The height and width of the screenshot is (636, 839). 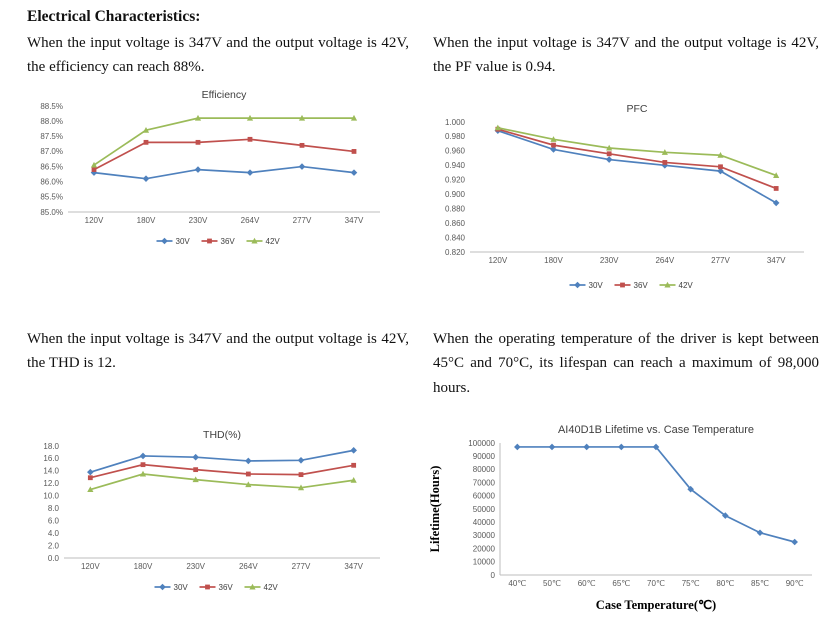 What do you see at coordinates (760, 583) in the screenshot?
I see `svg-text: 85℃` at bounding box center [760, 583].